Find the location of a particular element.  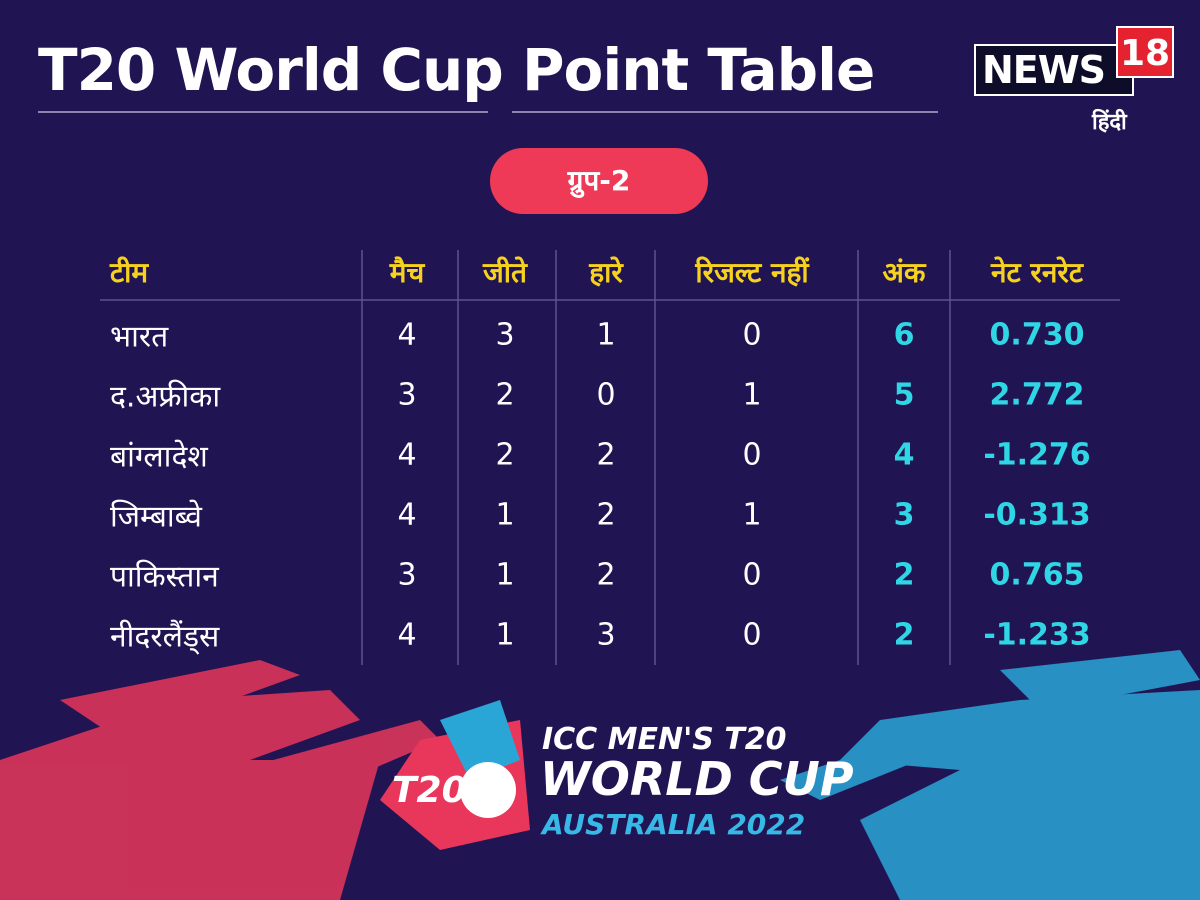

team-name: बांग्लादेश is located at coordinates (159, 457).